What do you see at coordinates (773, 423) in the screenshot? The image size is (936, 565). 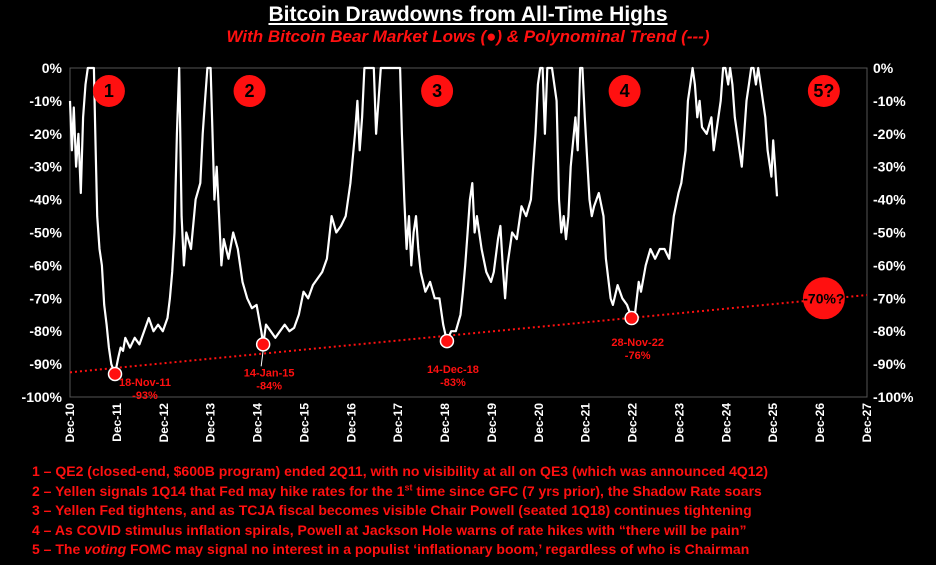 I see `x-tick-label: Dec-25` at bounding box center [773, 423].